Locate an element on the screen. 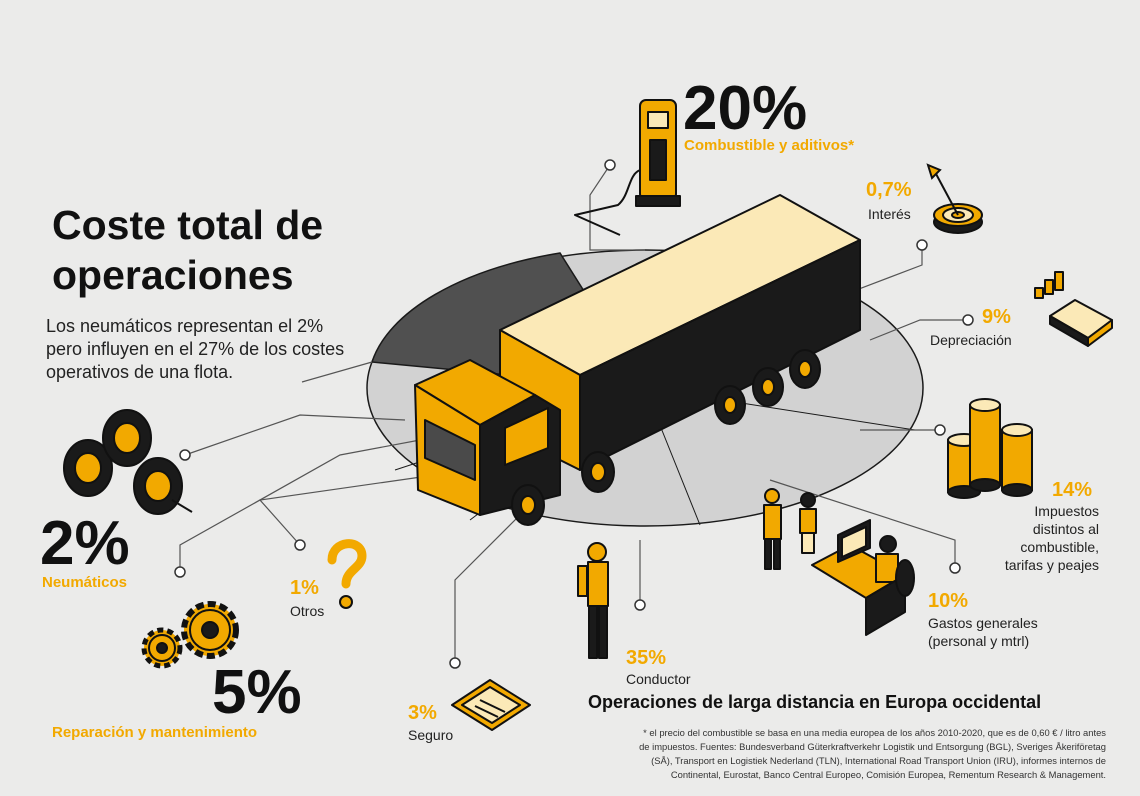 The image size is (1140, 796). neumaticos-label: Neumáticos is located at coordinates (85, 582).